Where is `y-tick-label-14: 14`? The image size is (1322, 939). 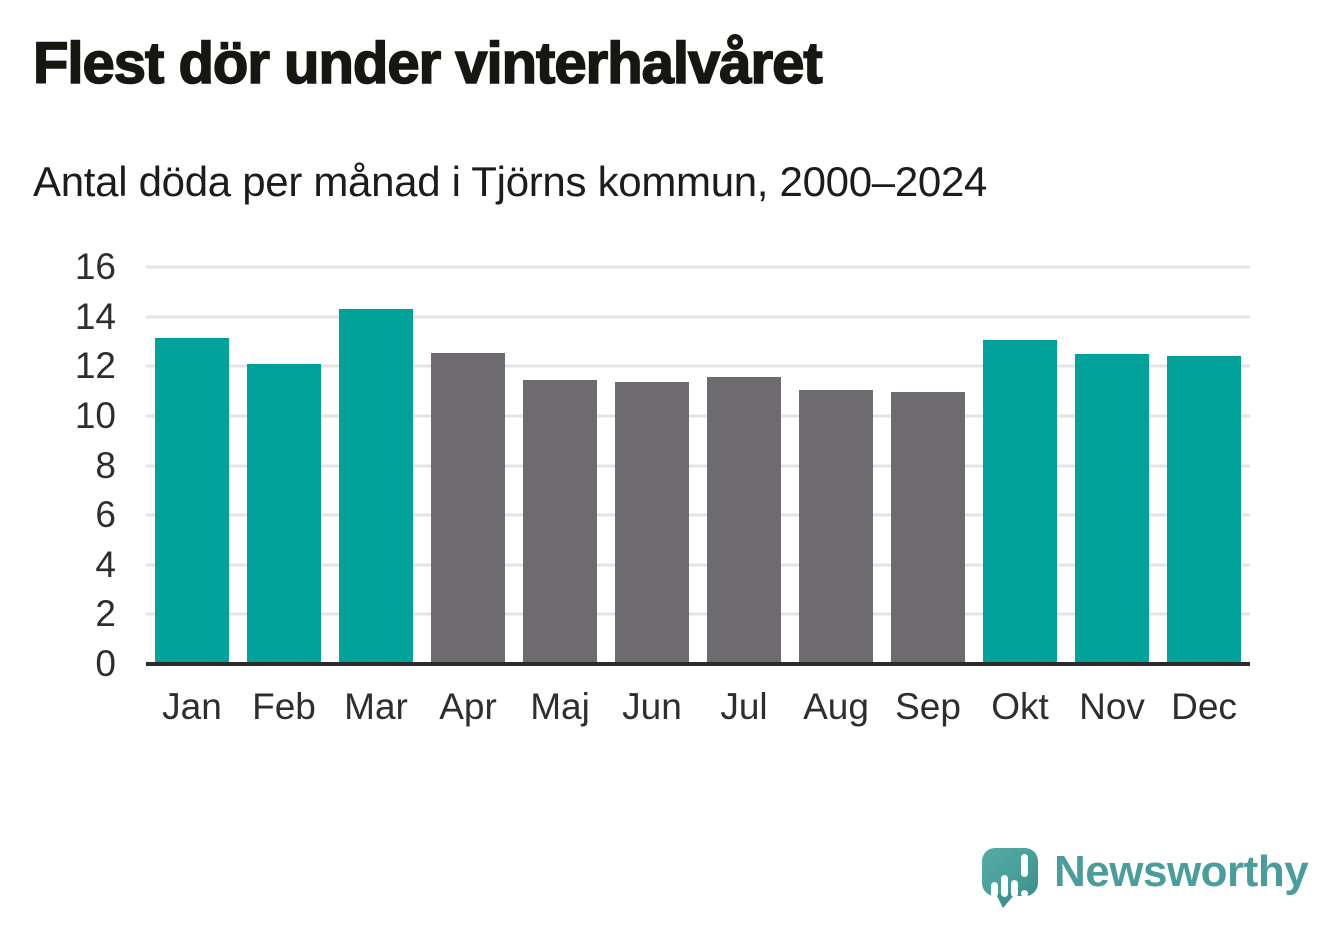
y-tick-label-14: 14 is located at coordinates (95, 316).